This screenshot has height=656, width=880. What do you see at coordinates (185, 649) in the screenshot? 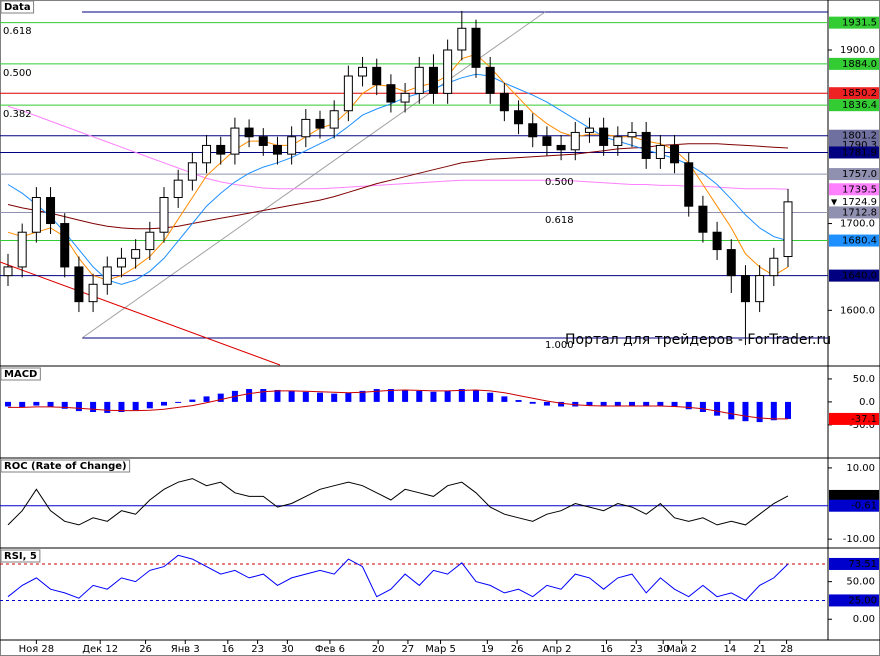
I see `x-tick-label: Янв 3` at bounding box center [185, 649].